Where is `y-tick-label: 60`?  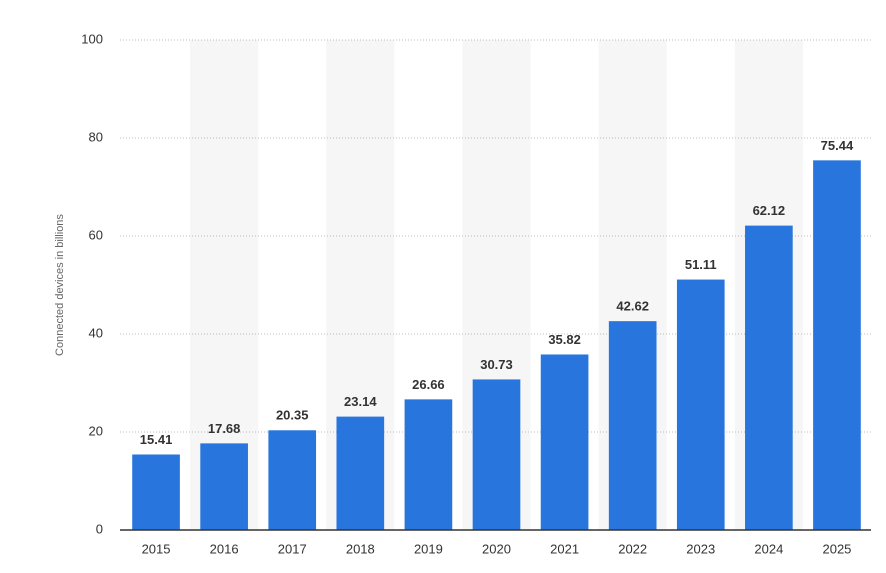 y-tick-label: 60 is located at coordinates (96, 234).